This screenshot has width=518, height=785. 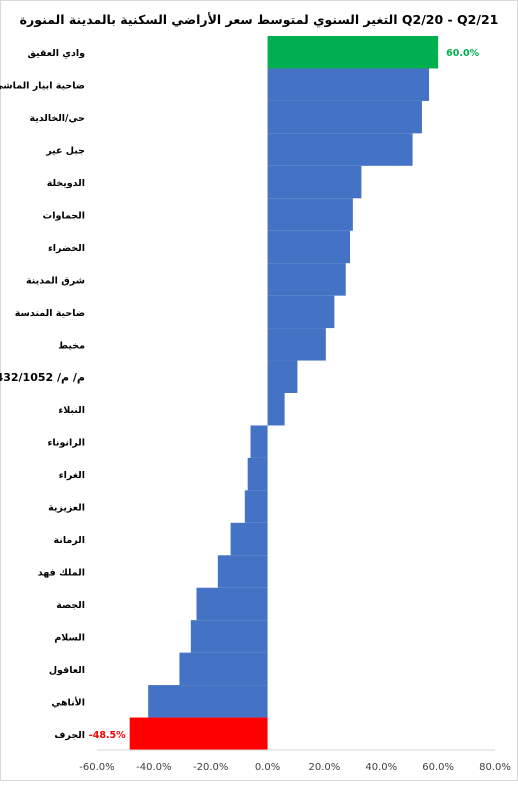 What do you see at coordinates (61, 573) in the screenshot?
I see `category-label: الملك فهد` at bounding box center [61, 573].